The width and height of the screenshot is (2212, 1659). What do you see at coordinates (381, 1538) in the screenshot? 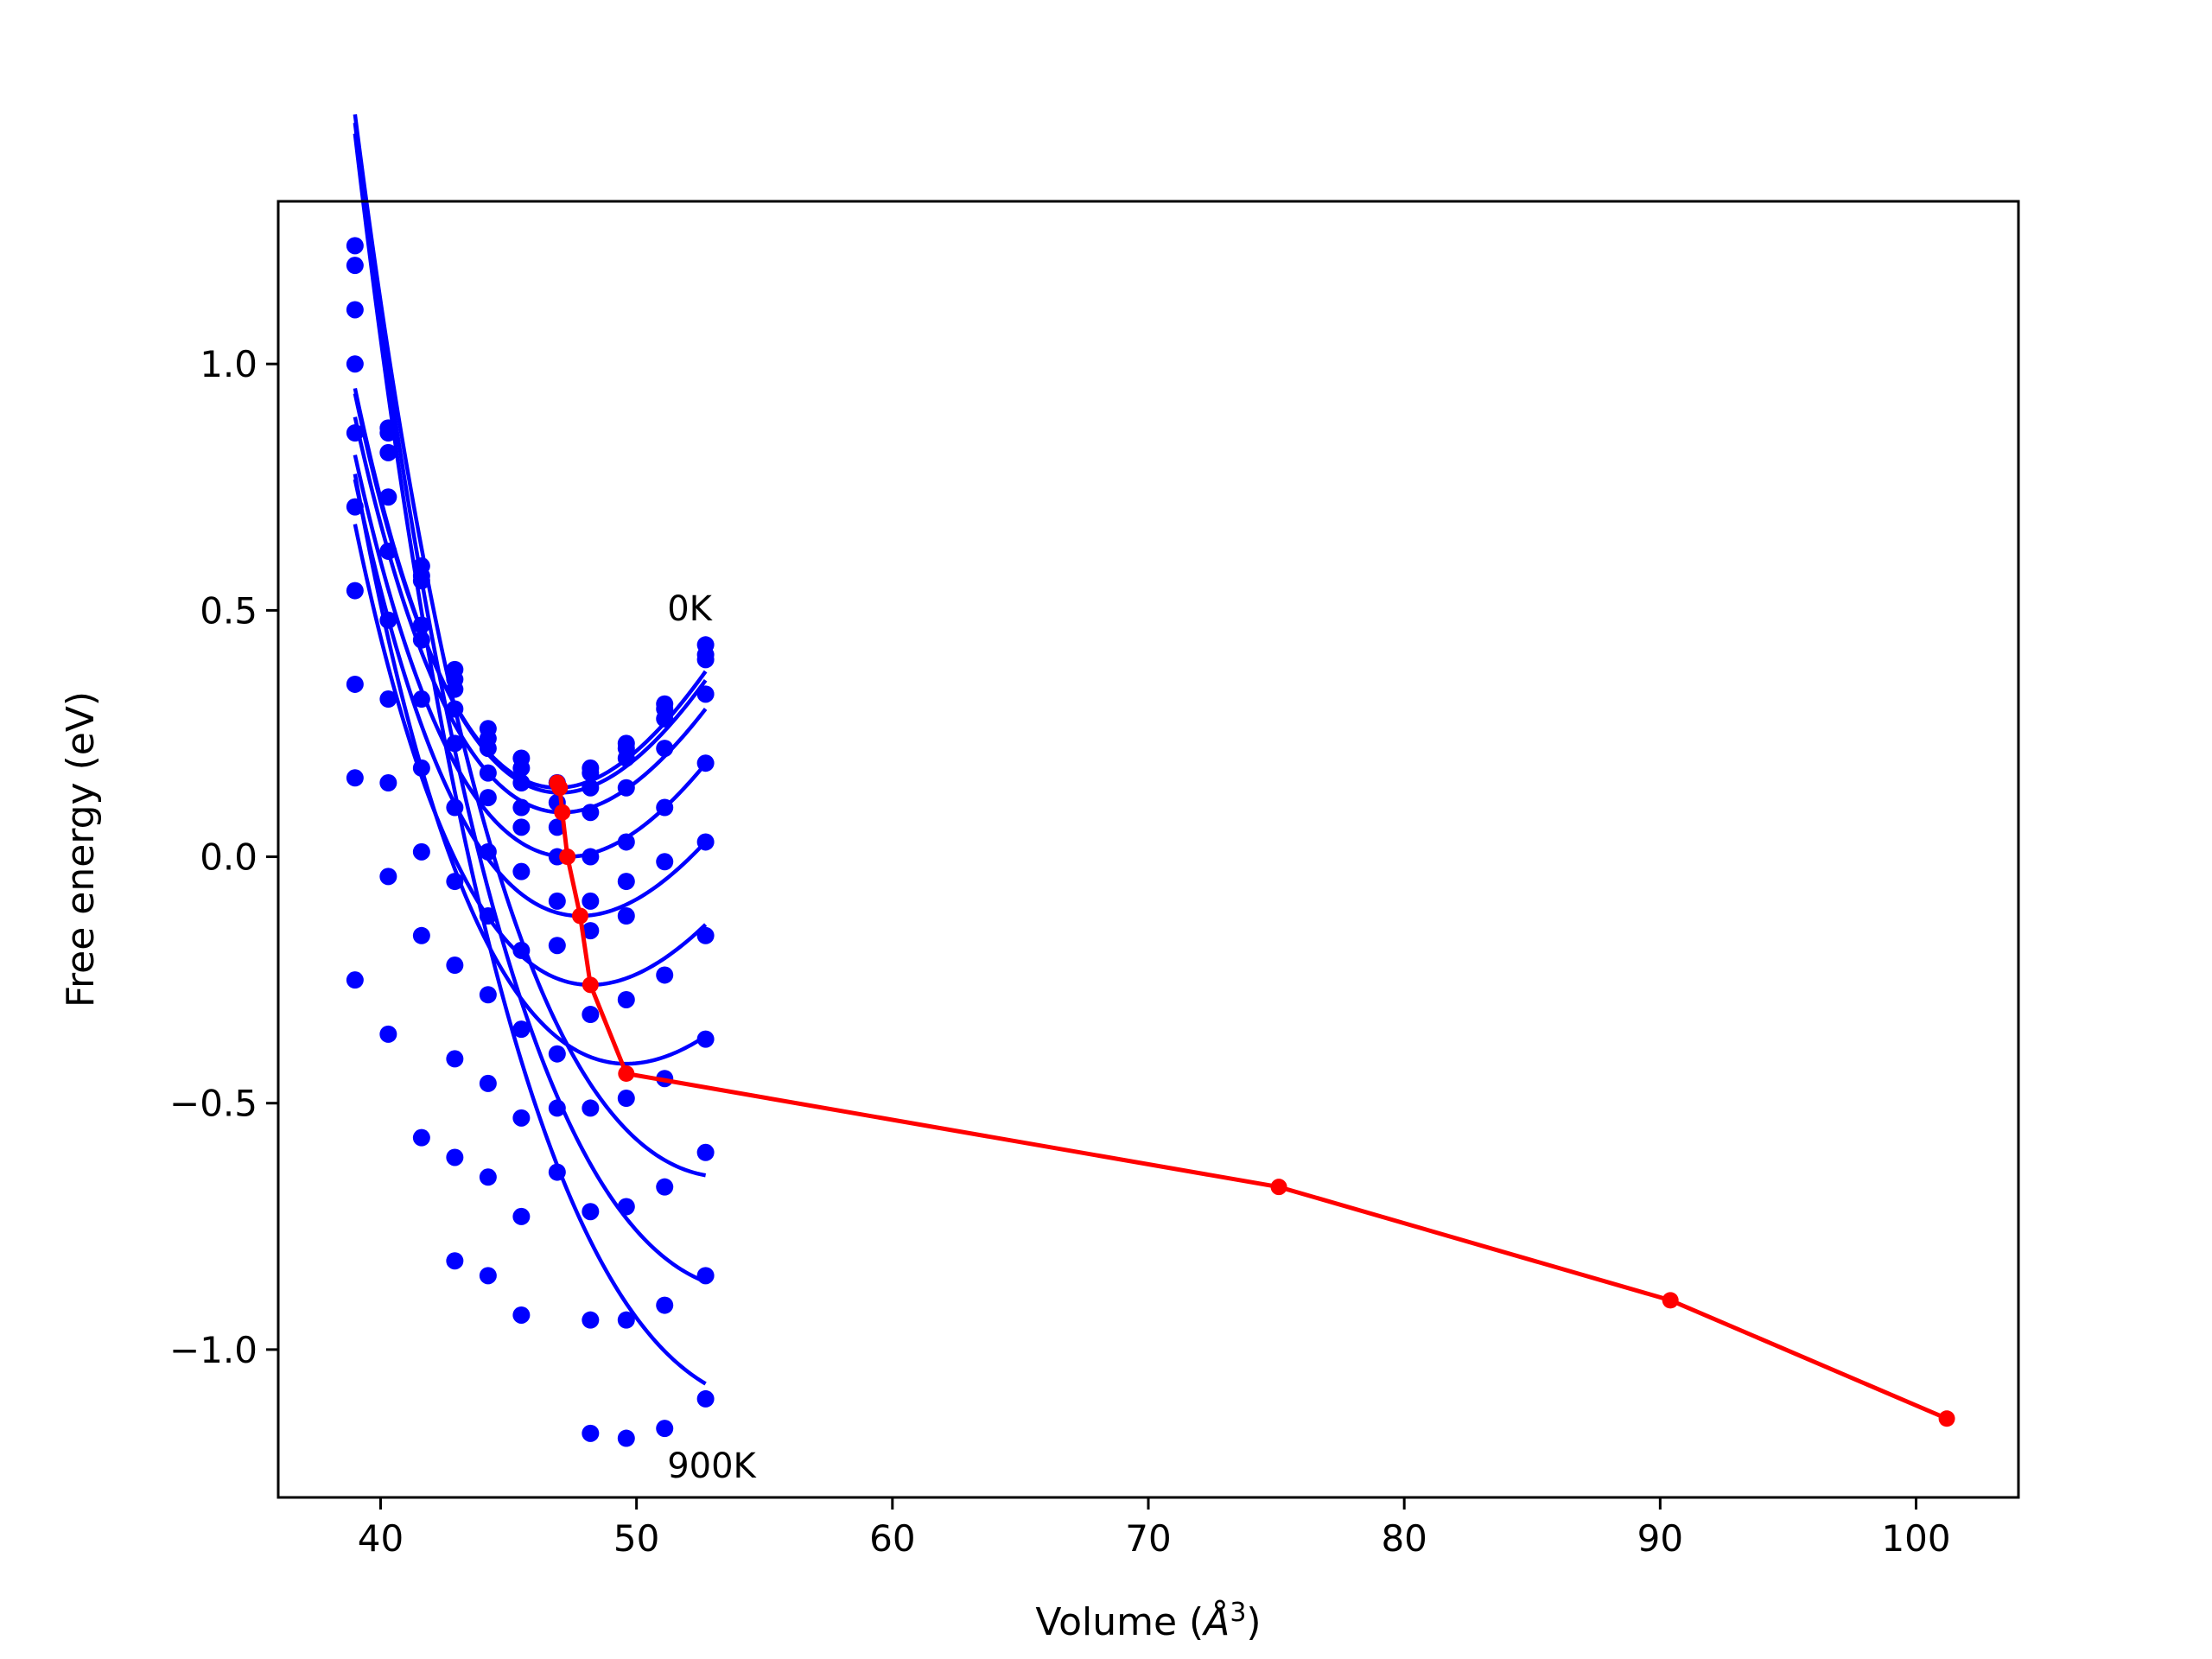
I see `x-tick-label-40: 40` at bounding box center [381, 1538].